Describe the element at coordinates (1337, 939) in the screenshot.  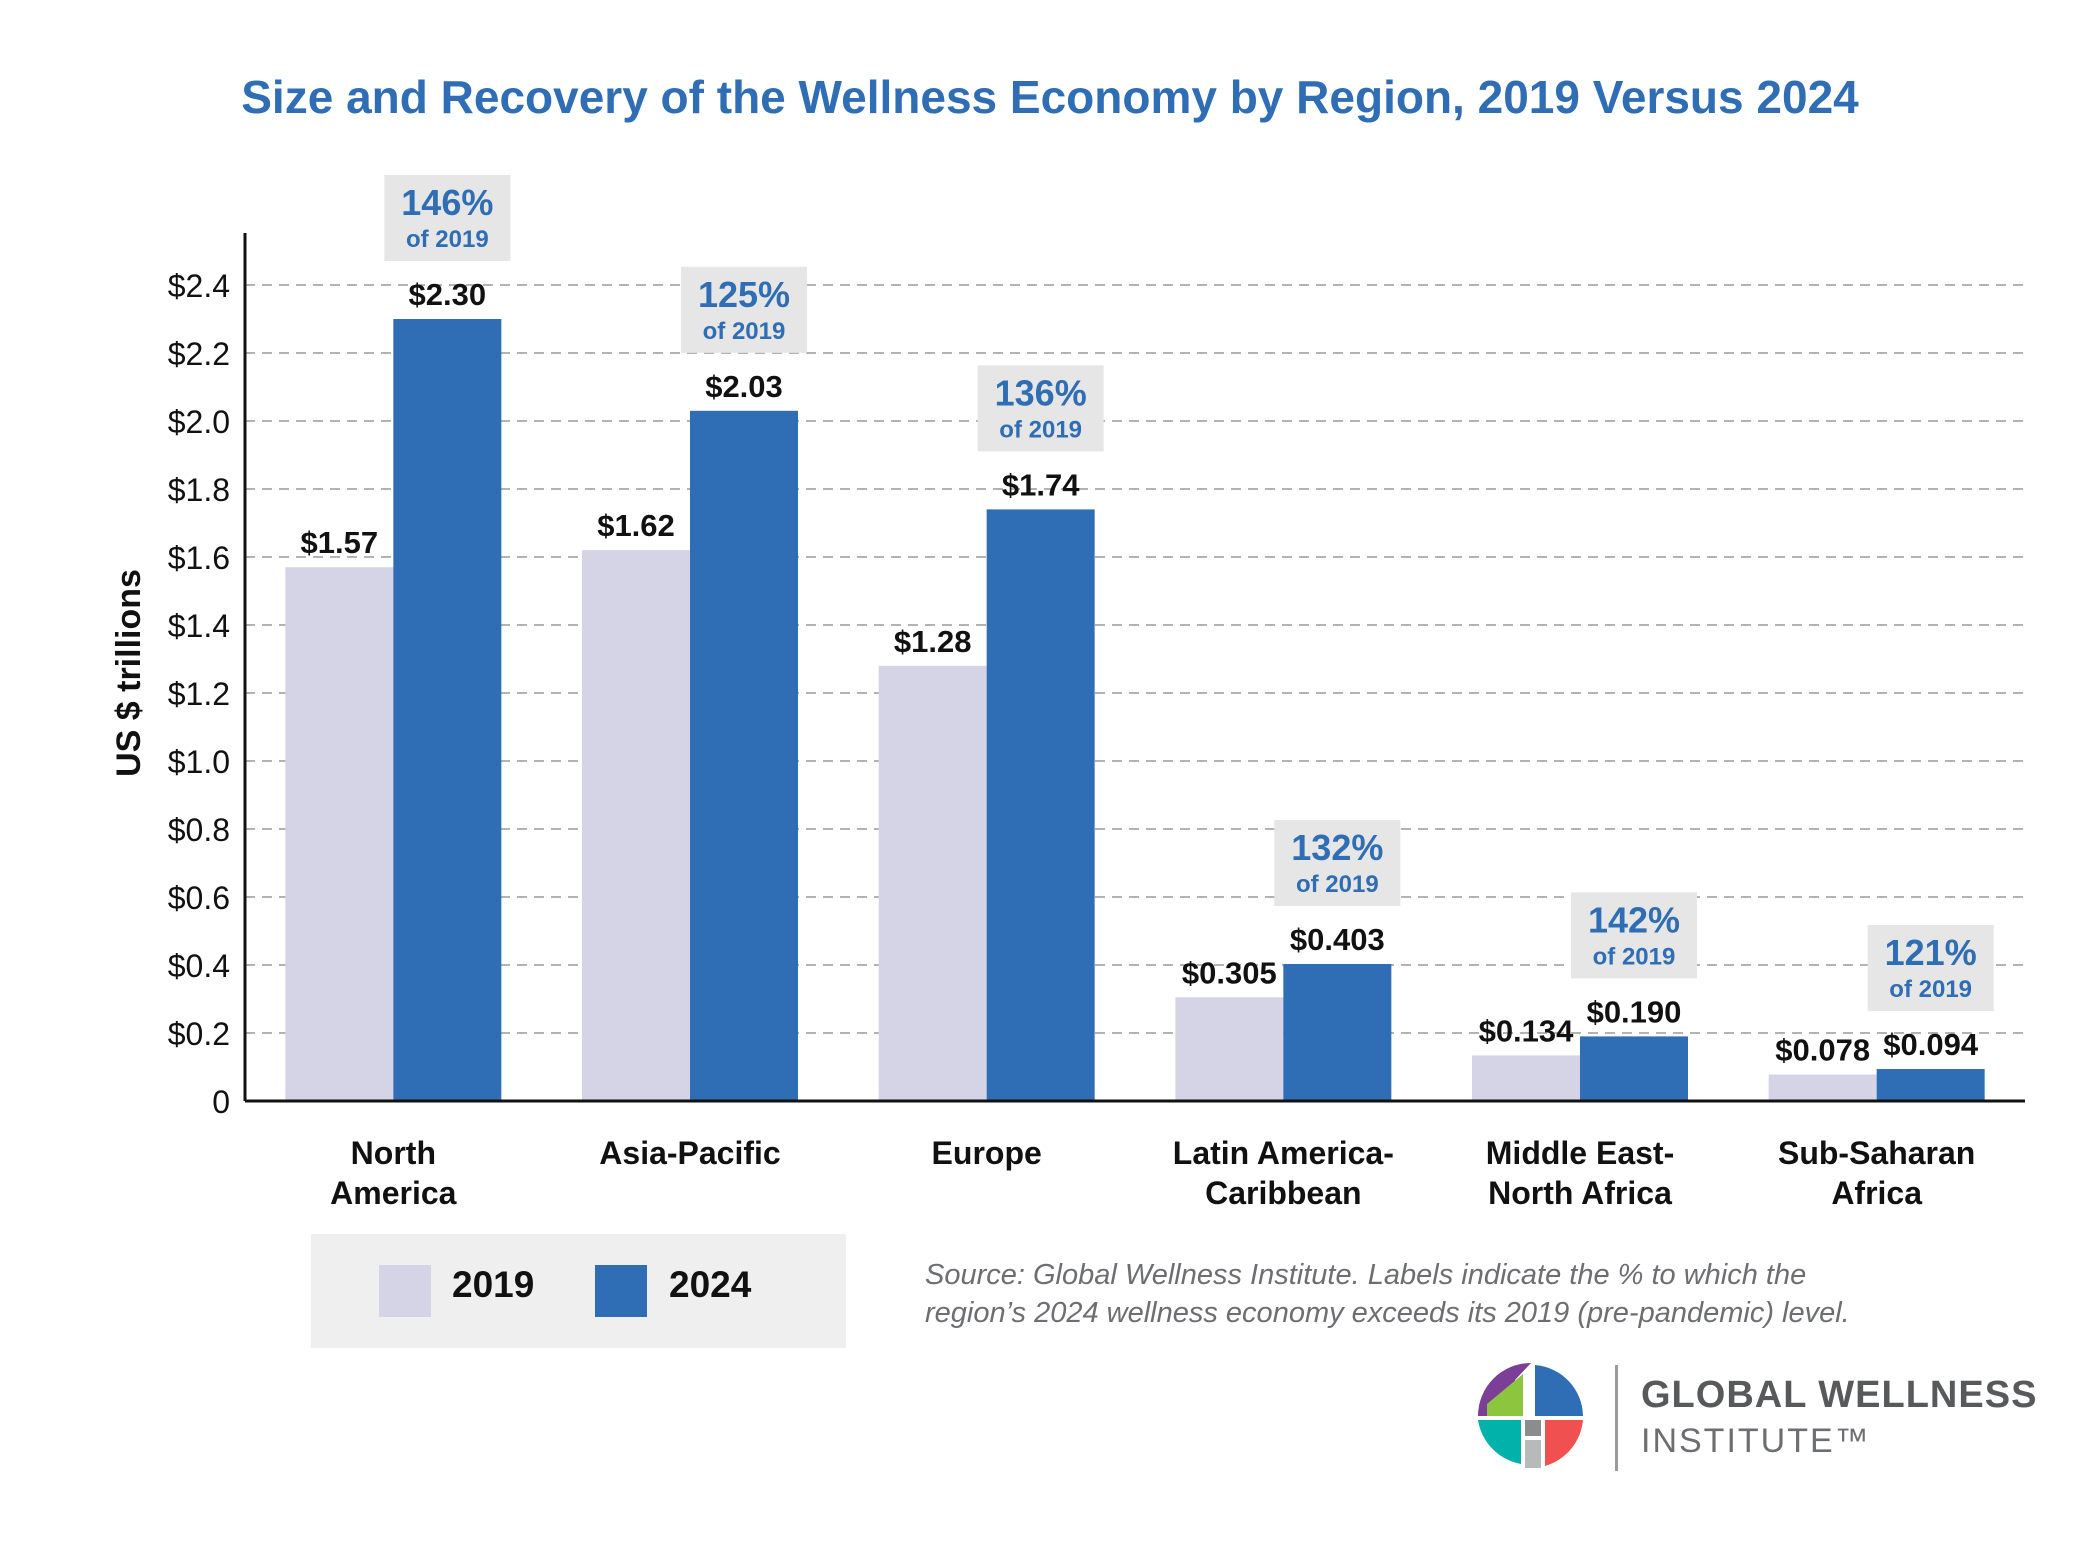
I see `data-label-2024: $0.403` at that location.